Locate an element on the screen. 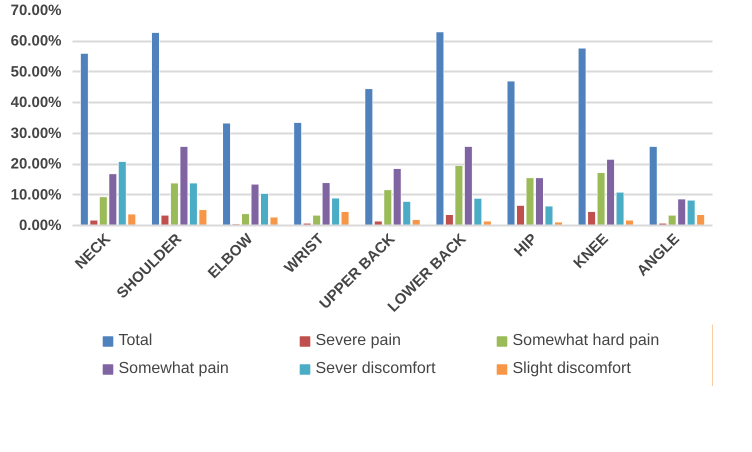 The width and height of the screenshot is (752, 452). legend-label: Slight discomfort is located at coordinates (572, 369).